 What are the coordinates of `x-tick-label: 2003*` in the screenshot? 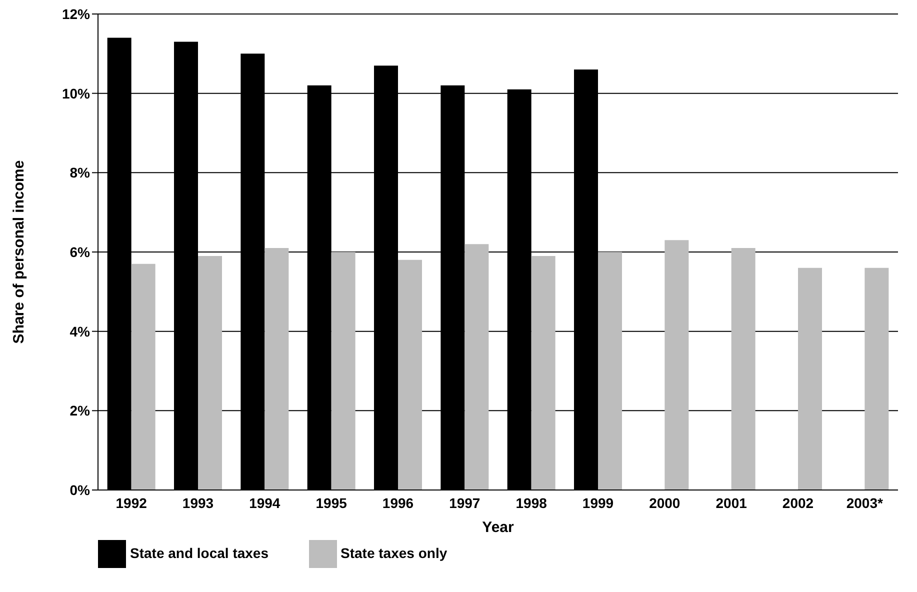 It's located at (865, 502).